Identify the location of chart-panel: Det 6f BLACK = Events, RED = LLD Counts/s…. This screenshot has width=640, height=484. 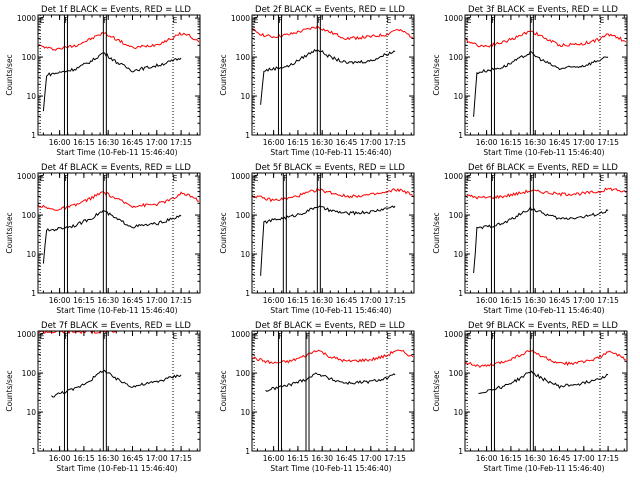
(530, 239).